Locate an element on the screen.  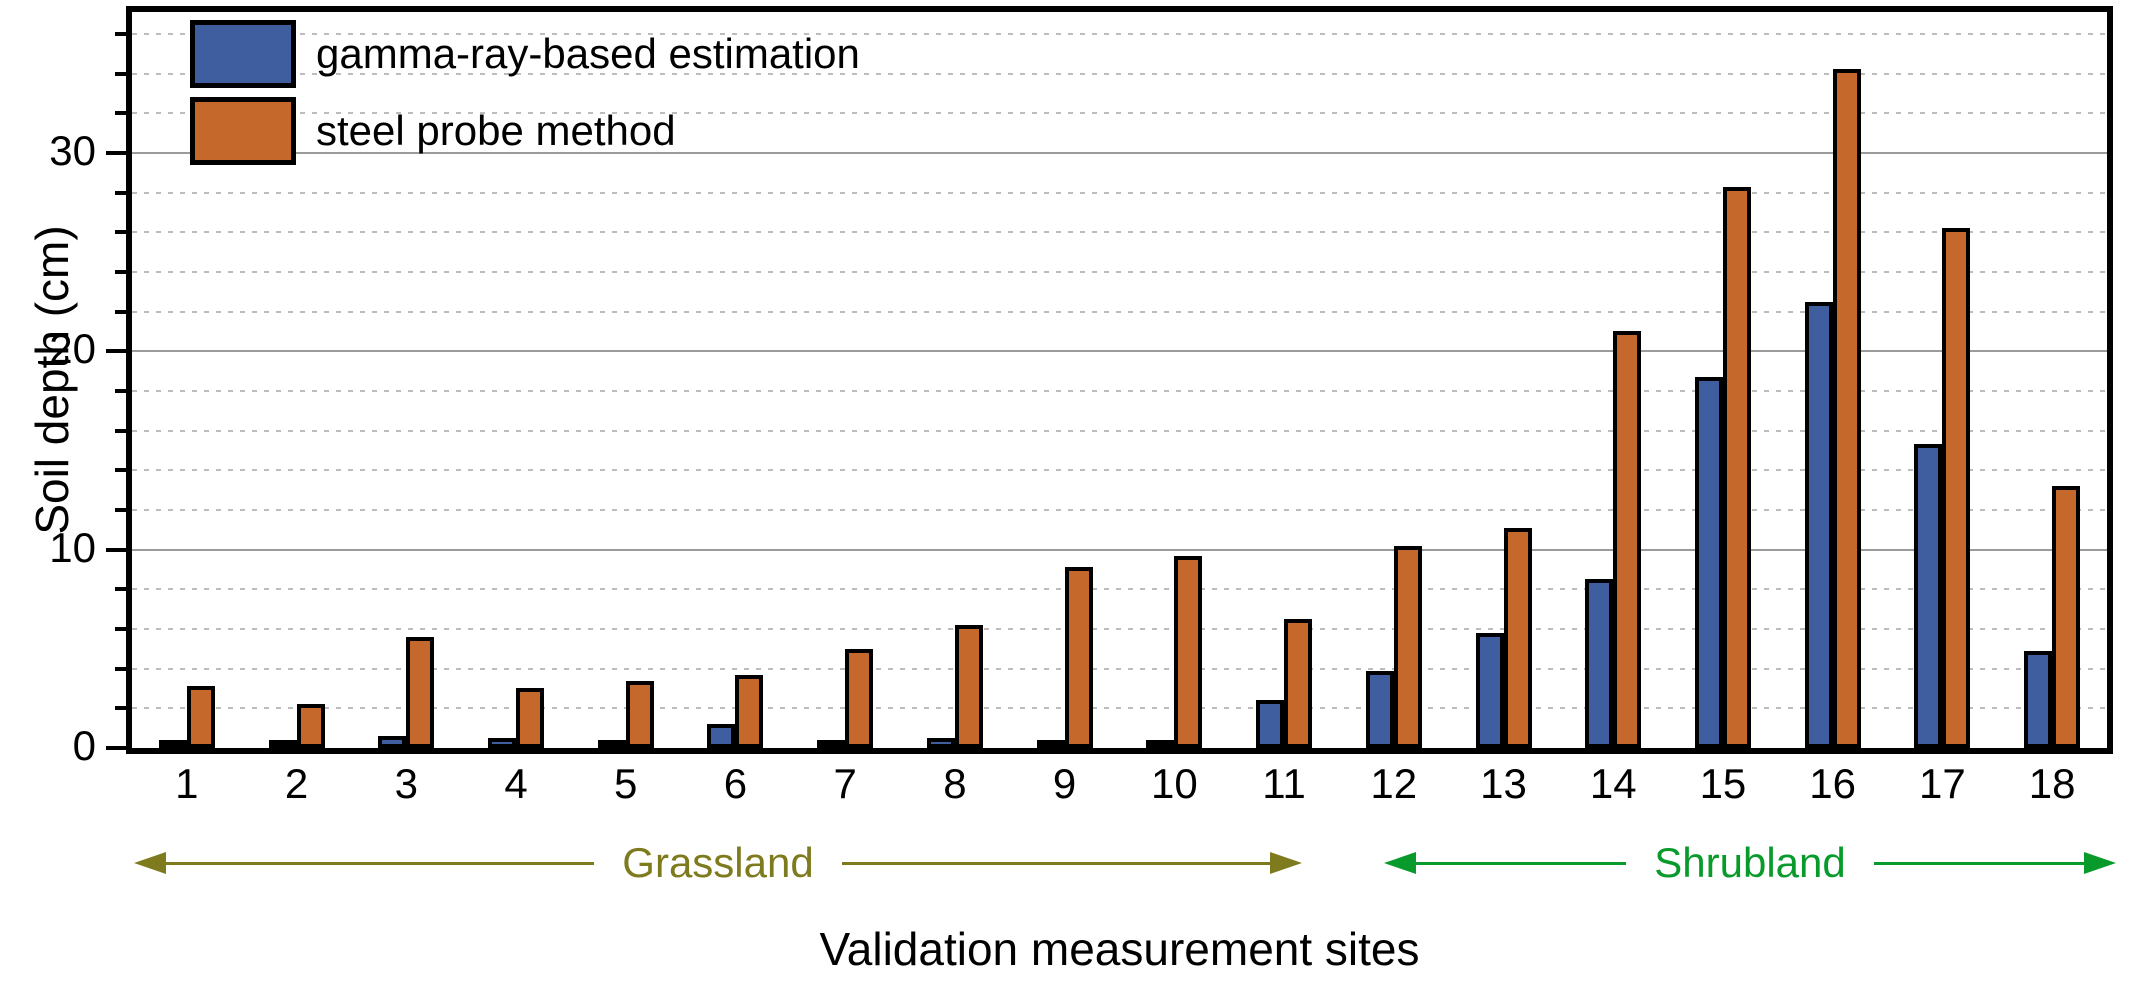
grassland-arrow-line-right is located at coordinates (1056, 863).